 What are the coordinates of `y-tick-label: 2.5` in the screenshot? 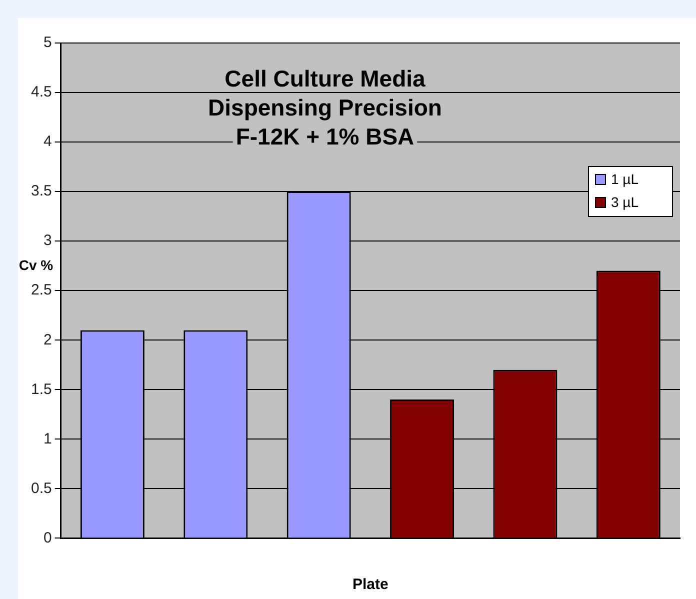 It's located at (41, 290).